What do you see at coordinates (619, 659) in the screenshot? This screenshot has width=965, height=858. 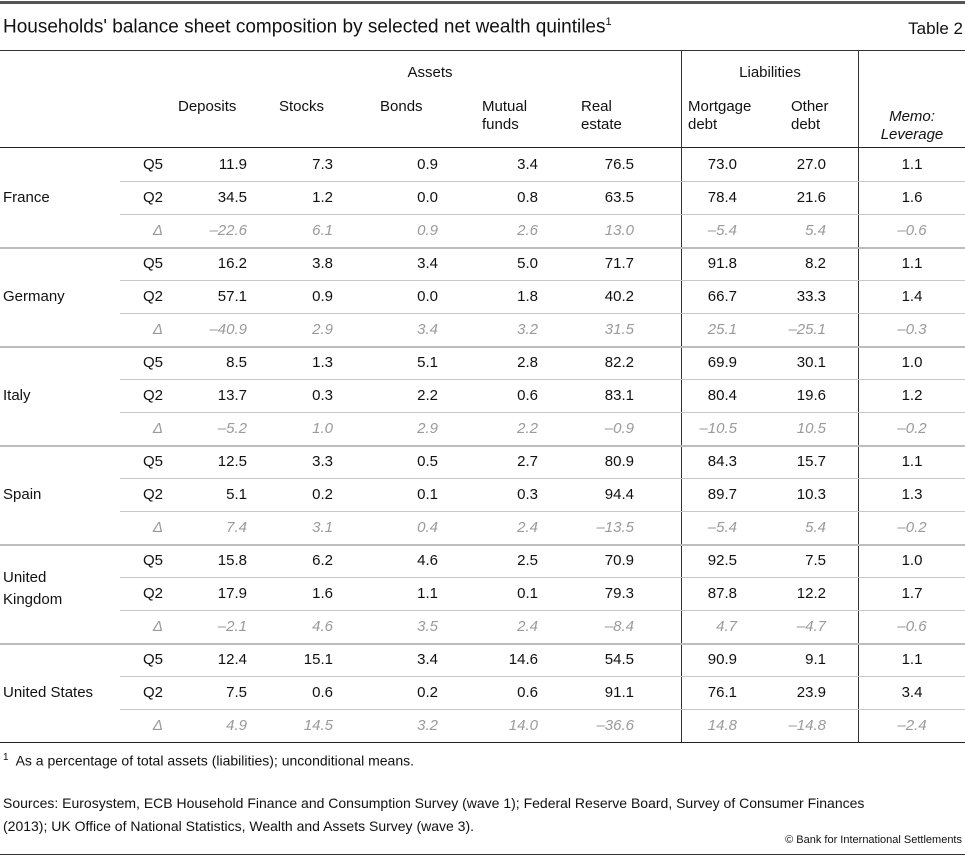 I see `table-cell: 54.5` at bounding box center [619, 659].